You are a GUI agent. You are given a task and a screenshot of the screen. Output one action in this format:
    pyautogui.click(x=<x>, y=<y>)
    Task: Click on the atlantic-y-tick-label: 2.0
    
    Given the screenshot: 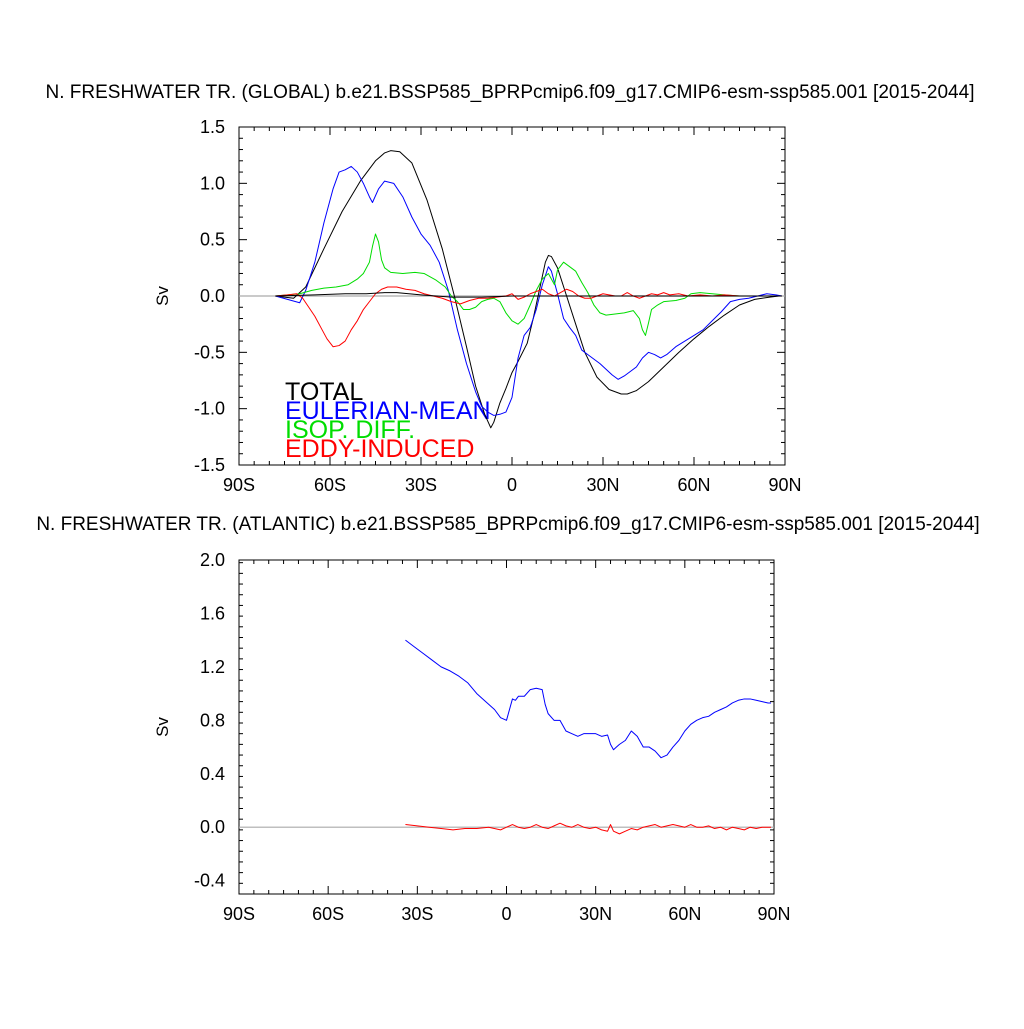 What is the action you would take?
    pyautogui.click(x=212, y=560)
    